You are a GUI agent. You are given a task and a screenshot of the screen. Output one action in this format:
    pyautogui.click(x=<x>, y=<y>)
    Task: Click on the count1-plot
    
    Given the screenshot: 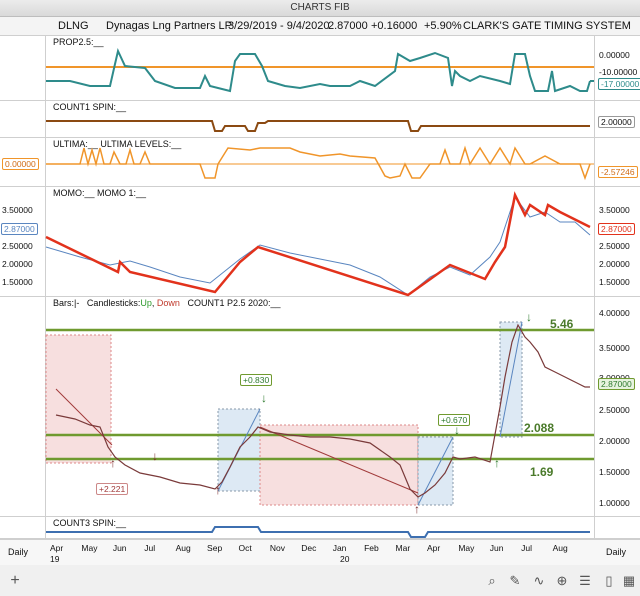 What is the action you would take?
    pyautogui.click(x=318, y=126)
    